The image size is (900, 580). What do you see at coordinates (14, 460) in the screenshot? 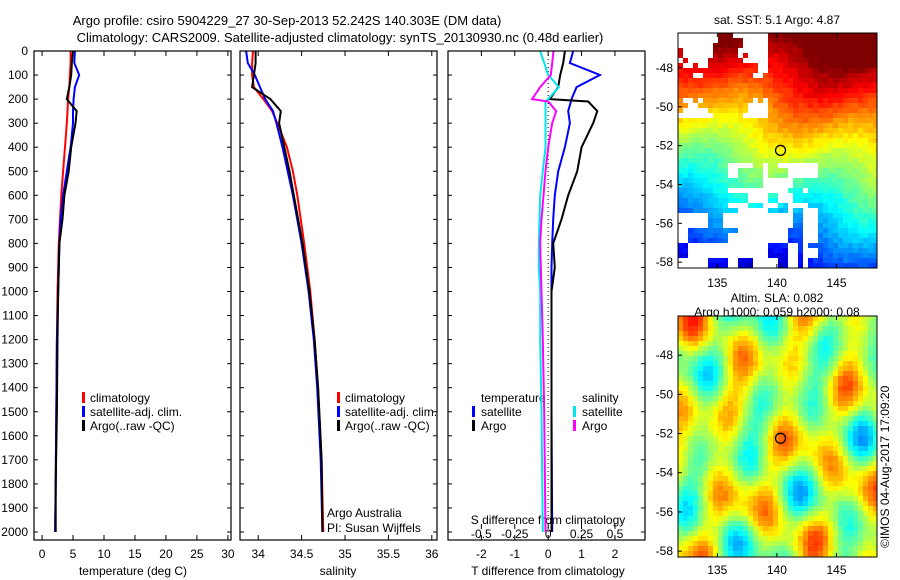
I see `y-tick-label: 1700` at bounding box center [14, 460].